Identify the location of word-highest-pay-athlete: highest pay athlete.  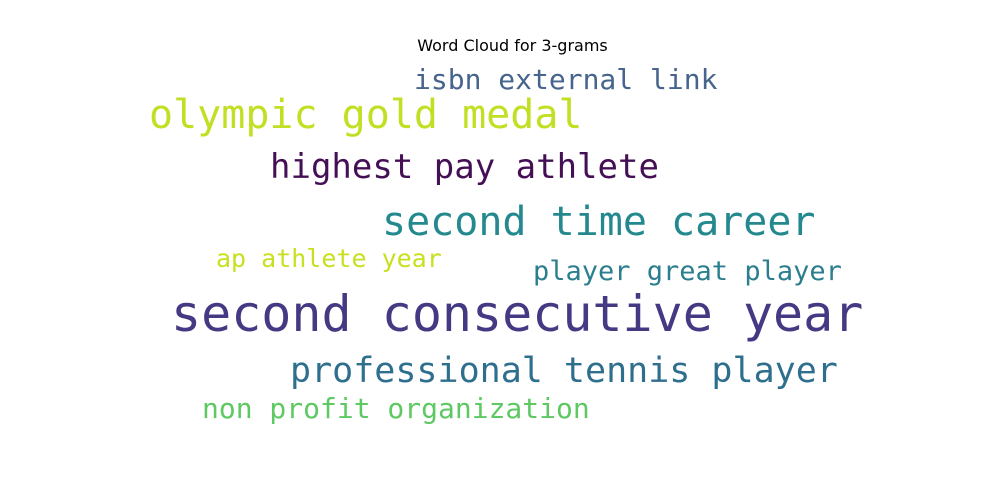
(464, 167).